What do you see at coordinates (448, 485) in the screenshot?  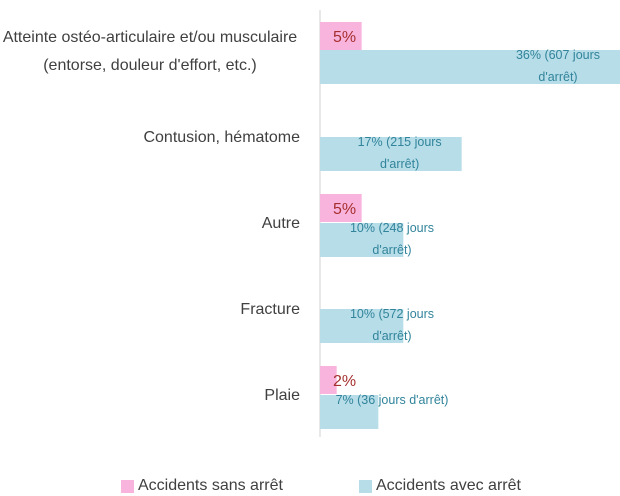 I see `legend-label: Accidents avec arrêt` at bounding box center [448, 485].